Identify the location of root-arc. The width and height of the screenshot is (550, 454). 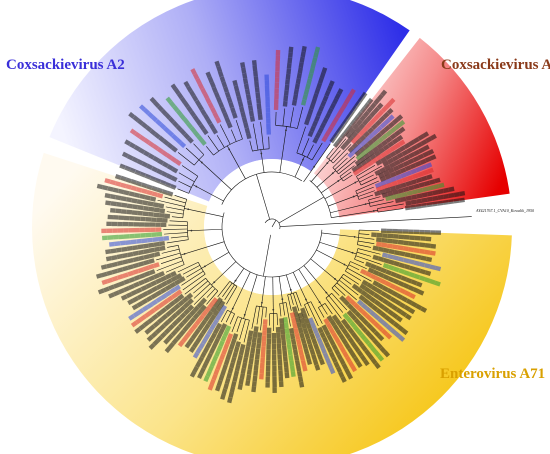
(272, 224).